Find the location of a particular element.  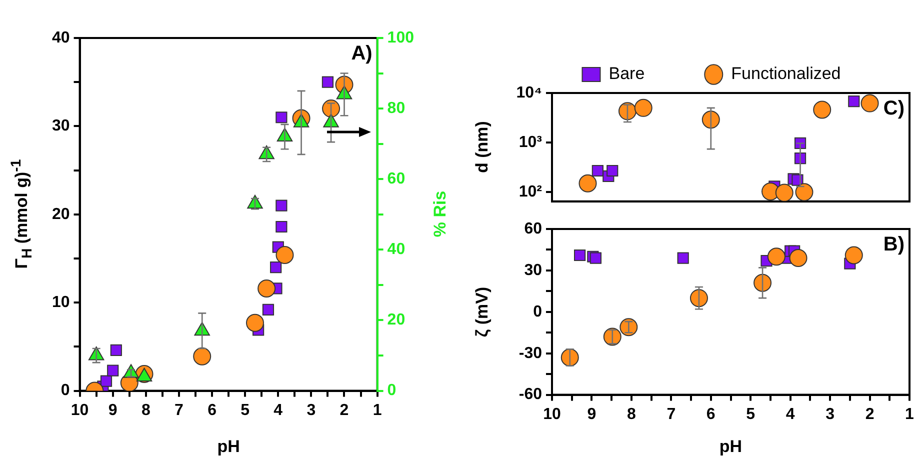

y-tick-label: -30 is located at coordinates (530, 353).